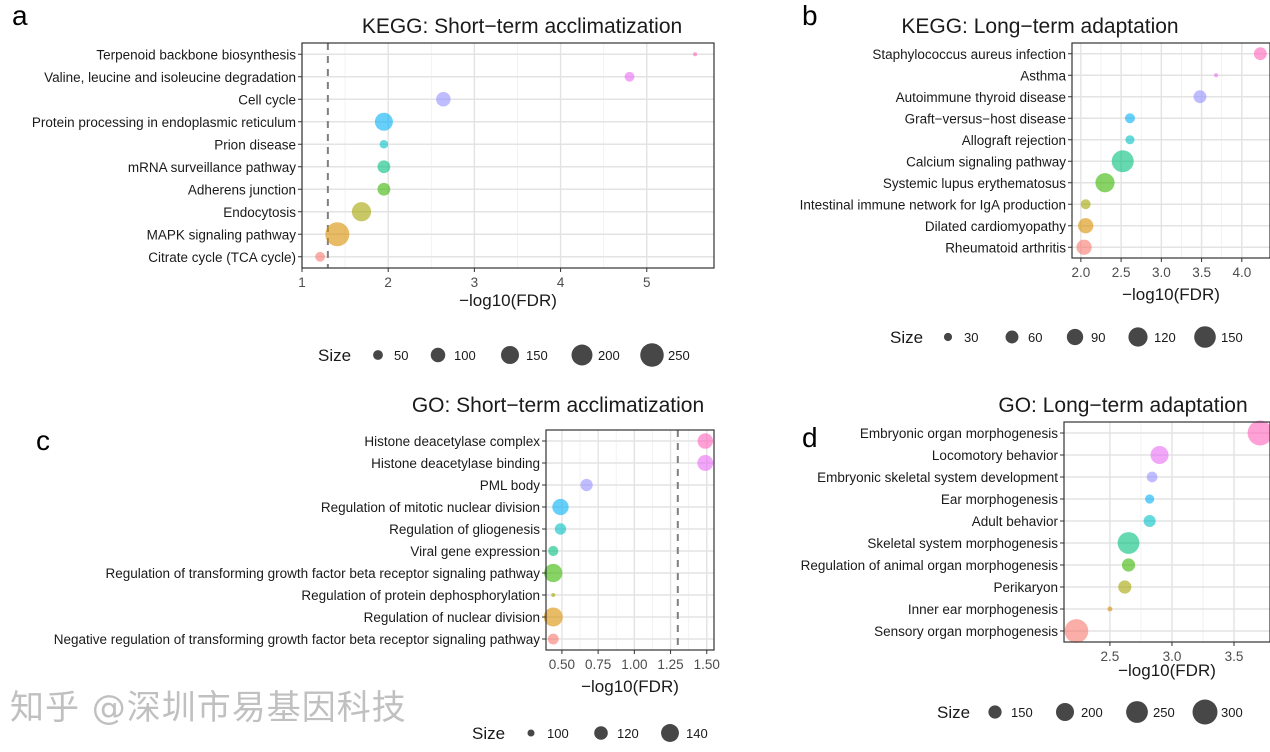  What do you see at coordinates (267, 99) in the screenshot?
I see `y-tick-label: Cell cycle` at bounding box center [267, 99].